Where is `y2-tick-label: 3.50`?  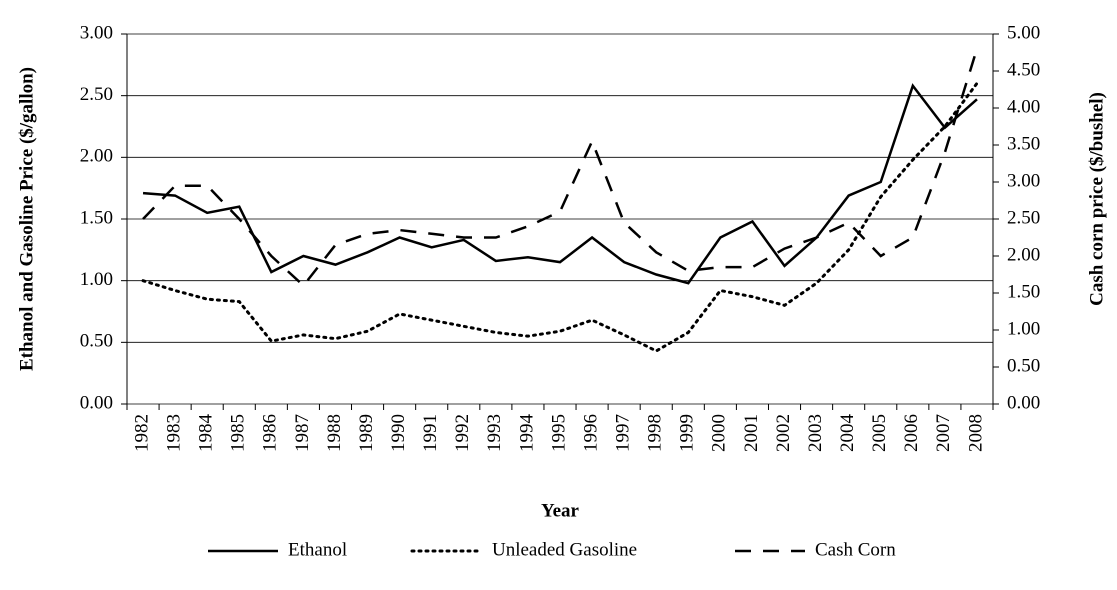
y2-tick-label: 3.50 is located at coordinates (1023, 143).